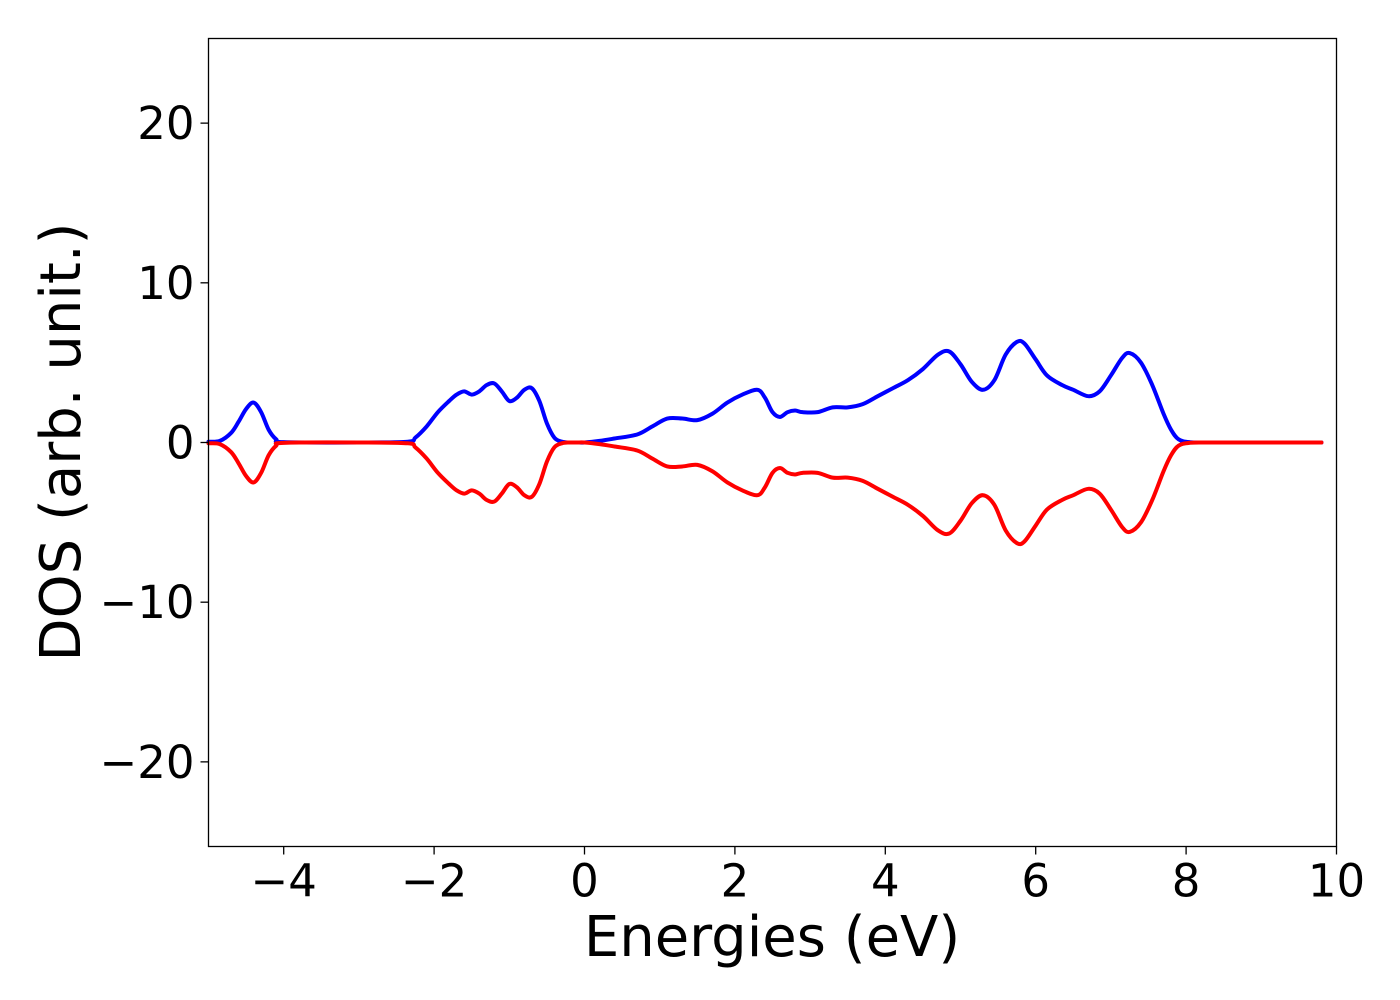 Image resolution: width=1400 pixels, height=1000 pixels. I want to click on x-tick-label: −4, so click(284, 881).